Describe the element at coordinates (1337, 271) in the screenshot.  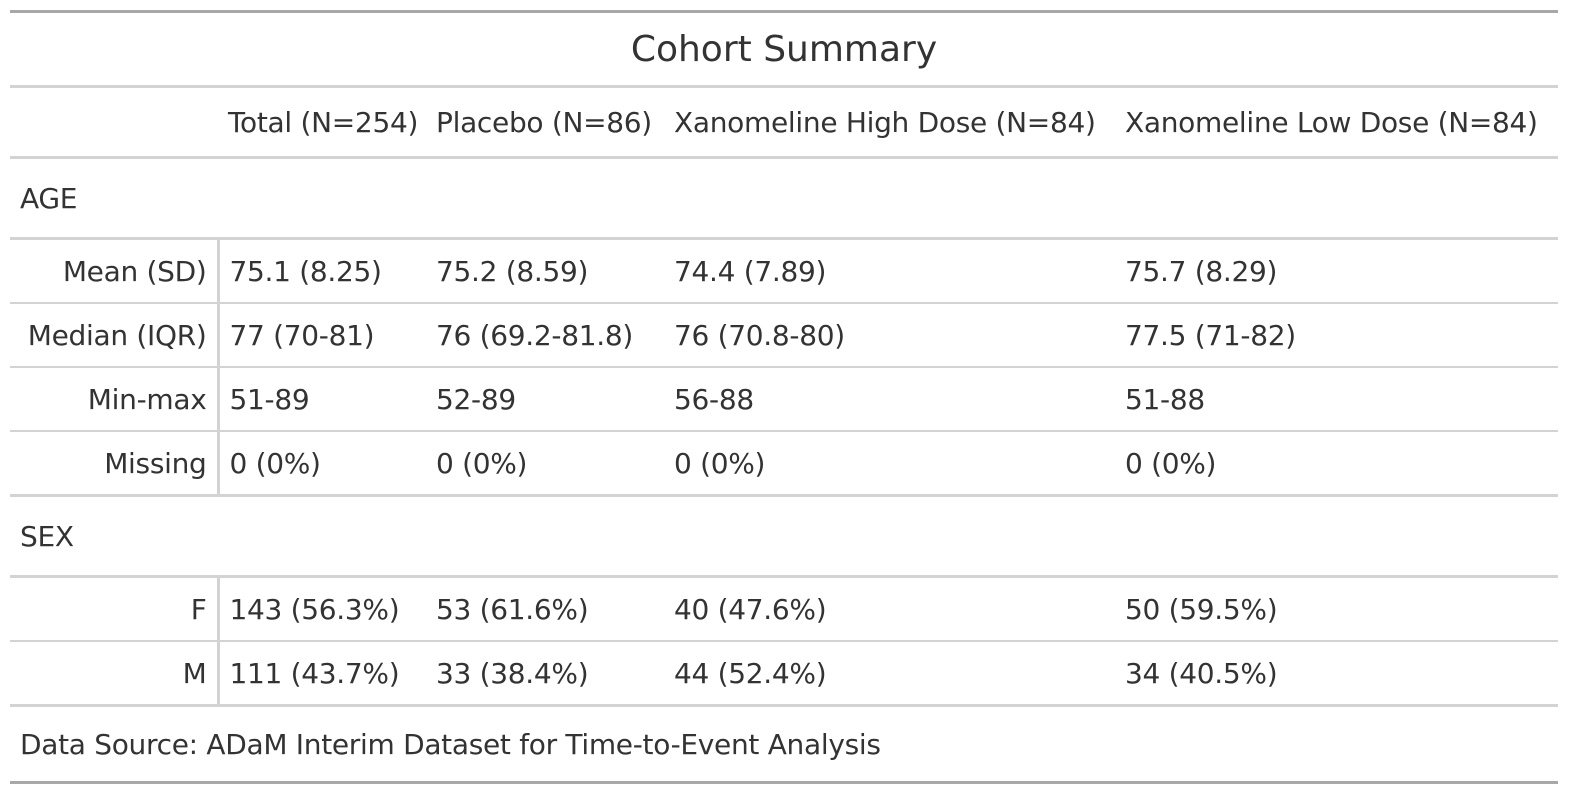
I see `cell-low-dose: 75.7 (8.29)` at that location.